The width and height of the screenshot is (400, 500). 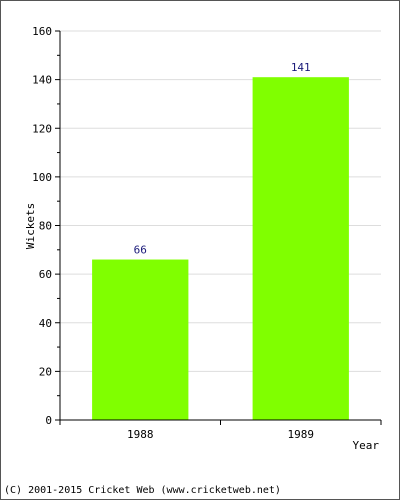 I want to click on data-label: 141, so click(x=301, y=67).